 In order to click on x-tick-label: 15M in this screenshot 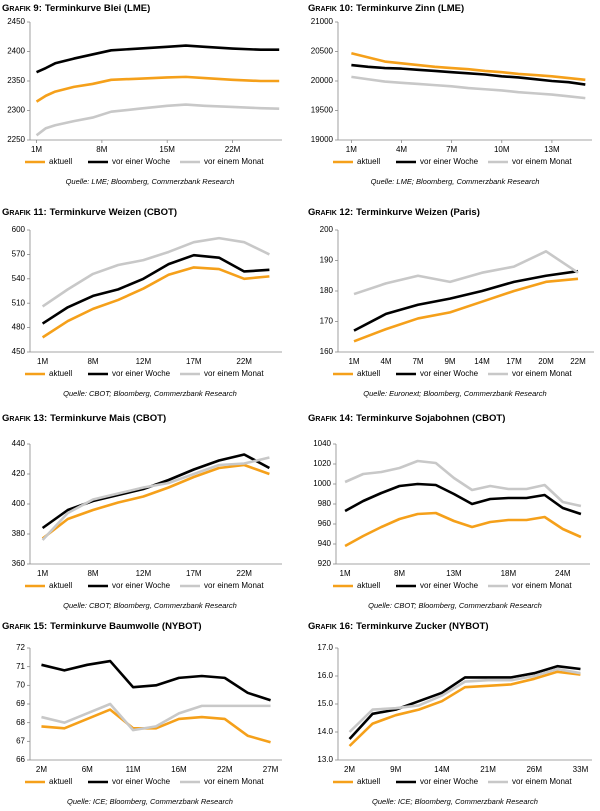, I will do `click(167, 149)`.